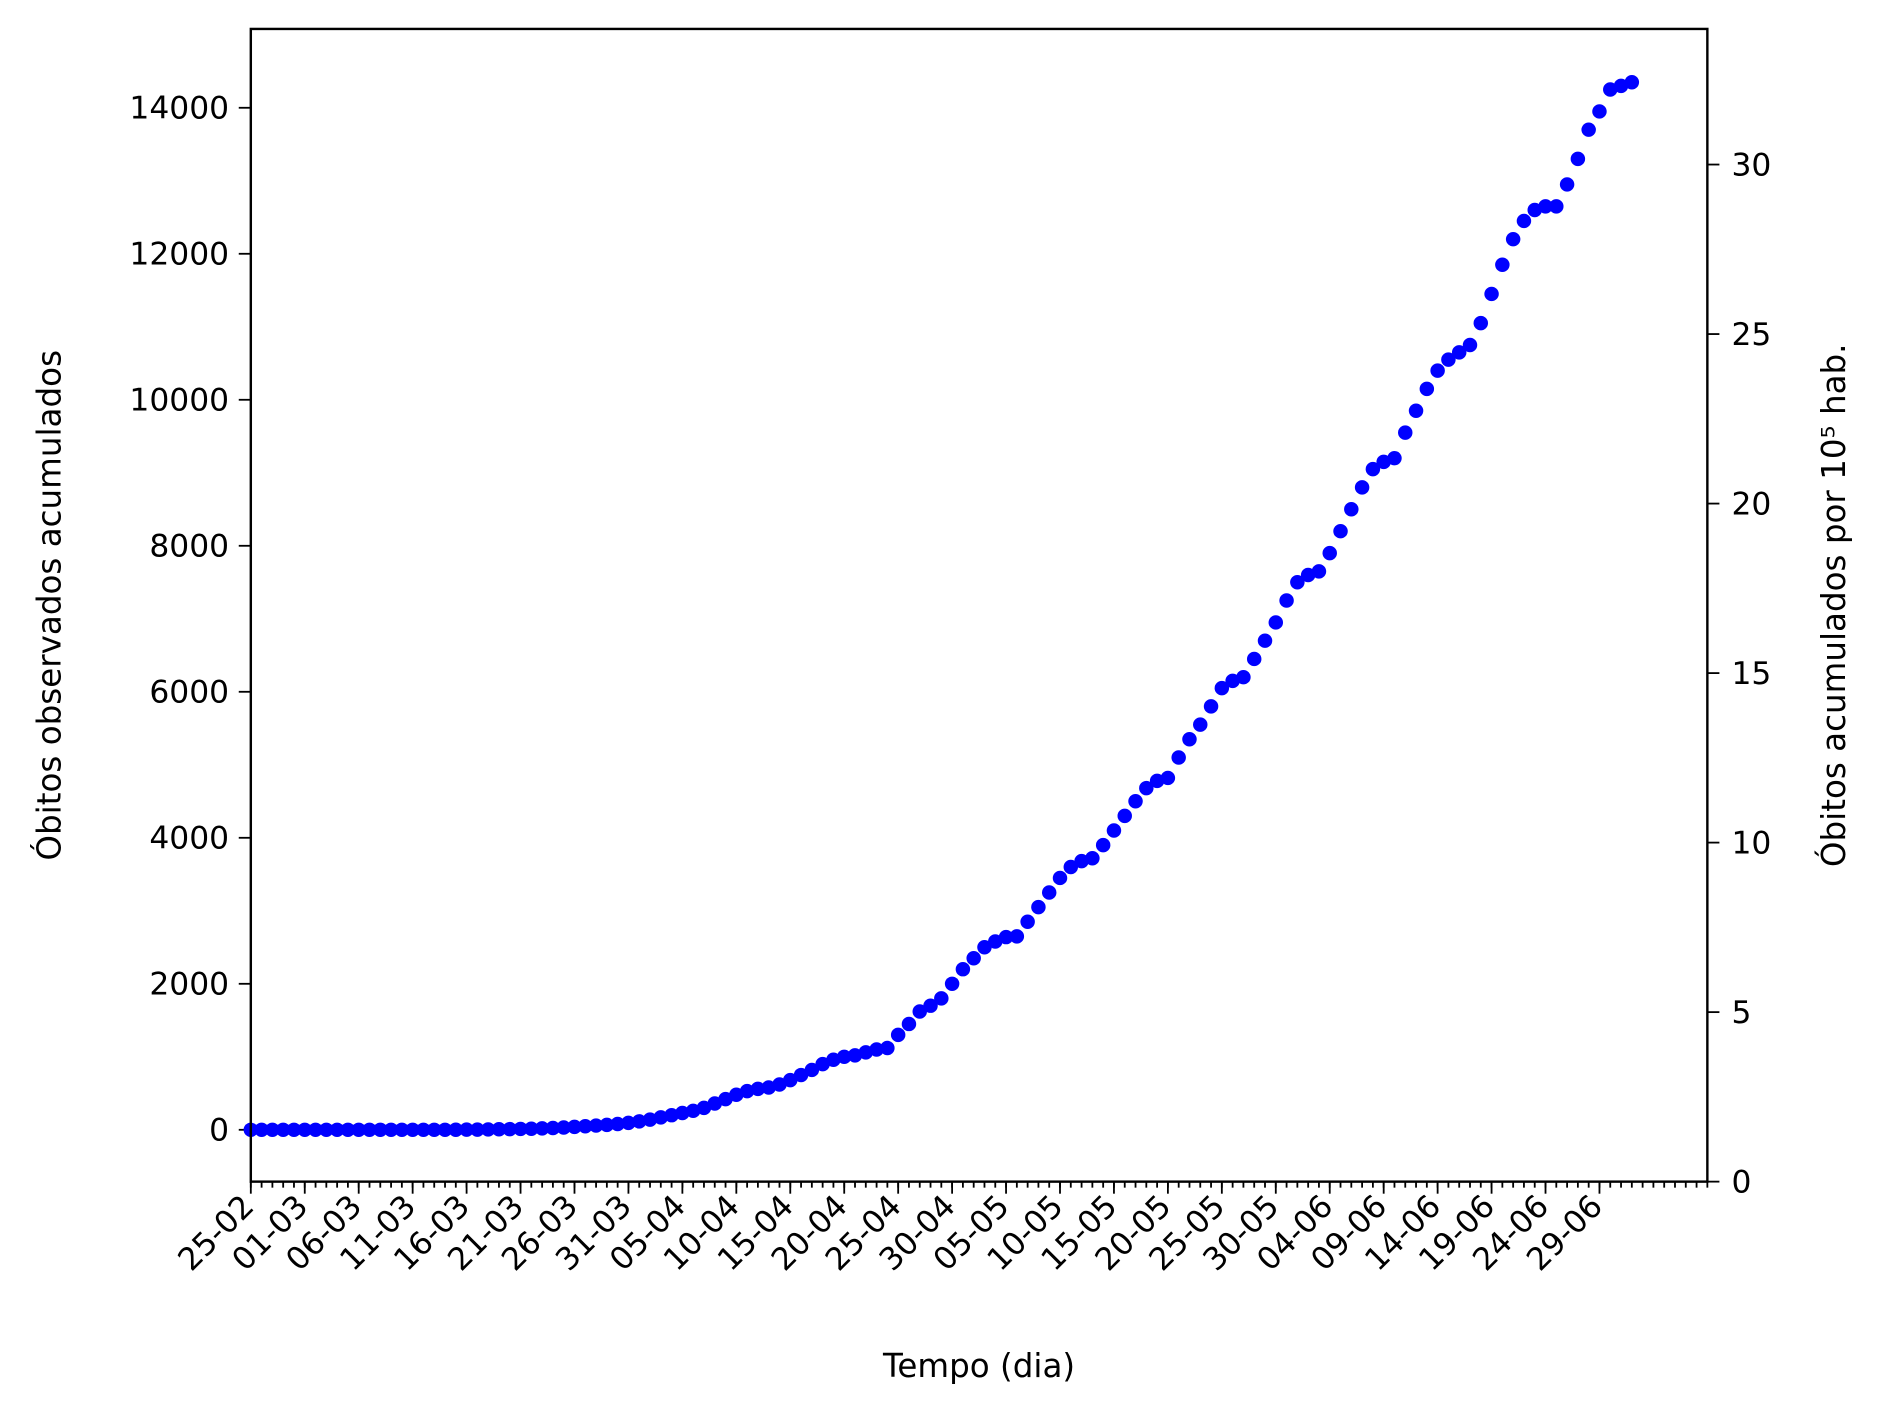 This screenshot has width=1881, height=1410. Describe the element at coordinates (1833, 605) in the screenshot. I see `y2-axis-label: Óbitos acumulados por 10⁵ hab.` at that location.